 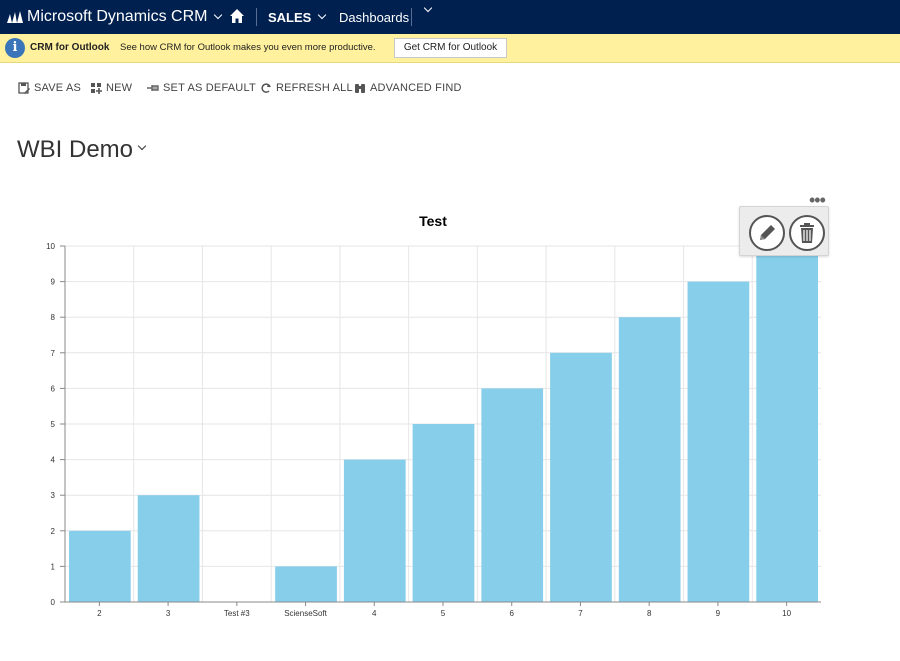 I want to click on advanced-find-label: ADVANCED FIND, so click(x=416, y=88).